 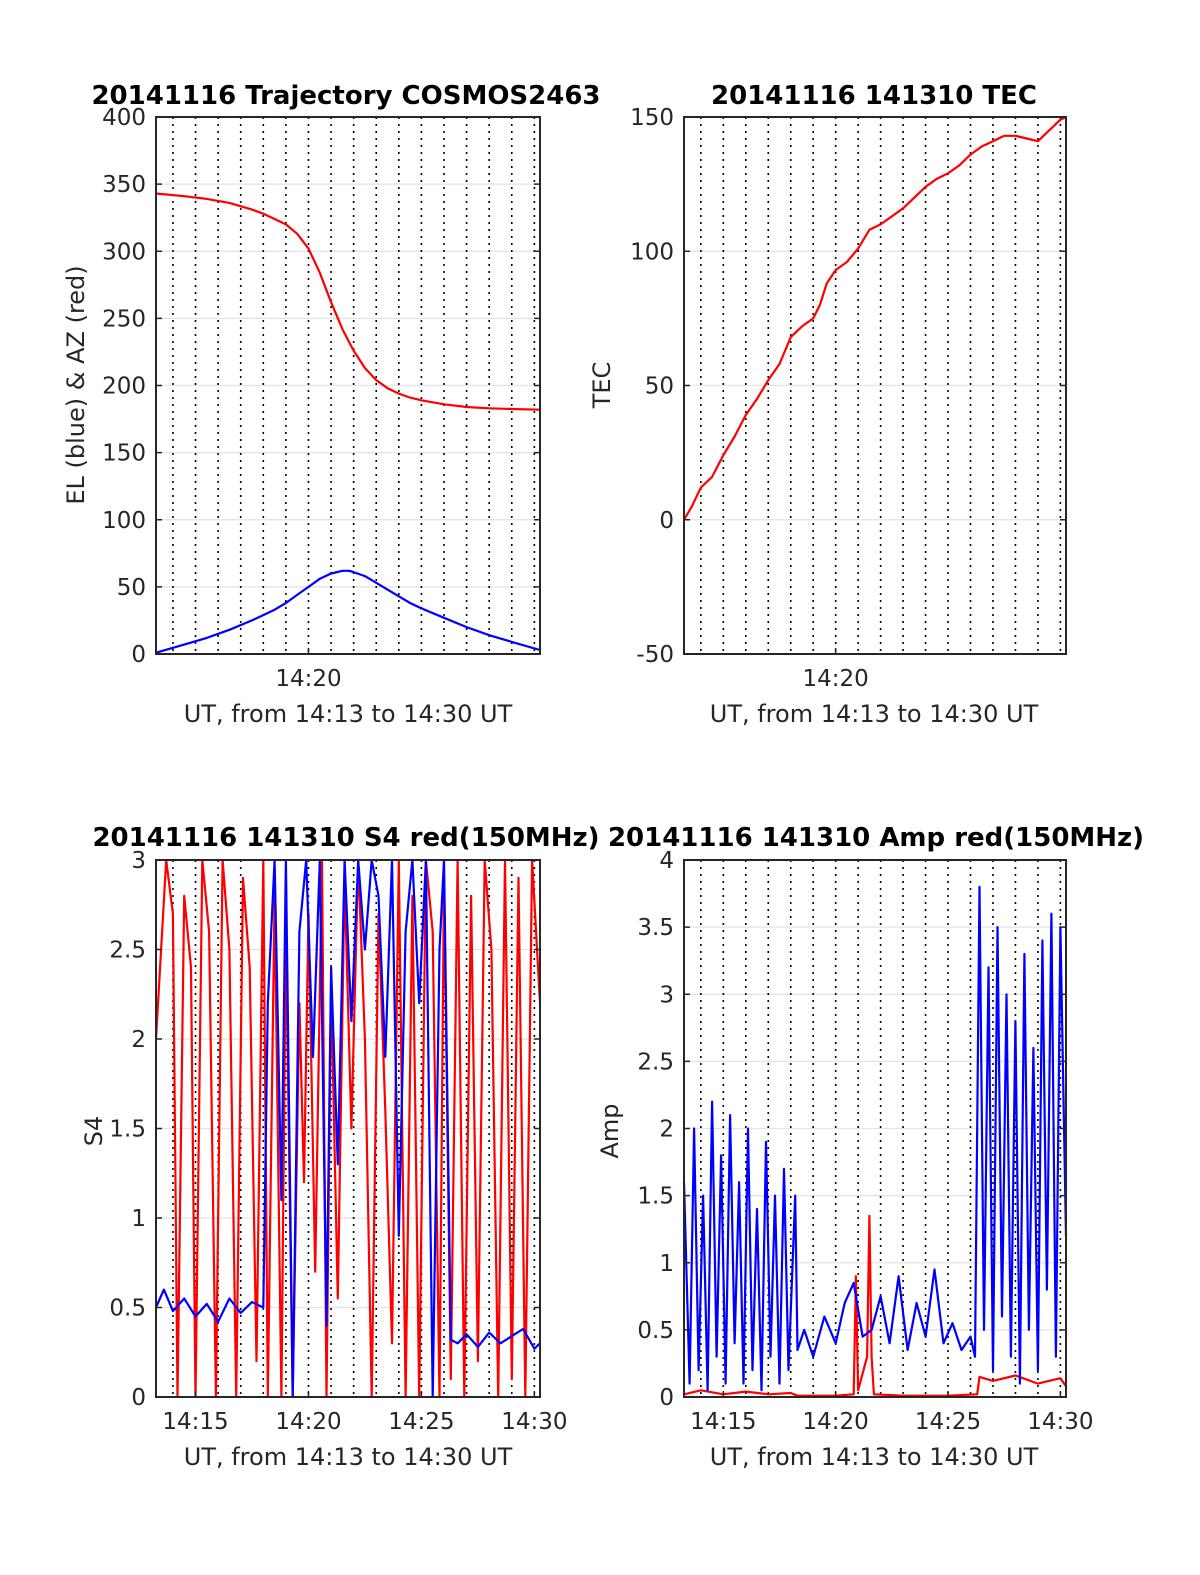 I want to click on panel-title: 20141116 141310 S4 red(150MHz), so click(x=345, y=838).